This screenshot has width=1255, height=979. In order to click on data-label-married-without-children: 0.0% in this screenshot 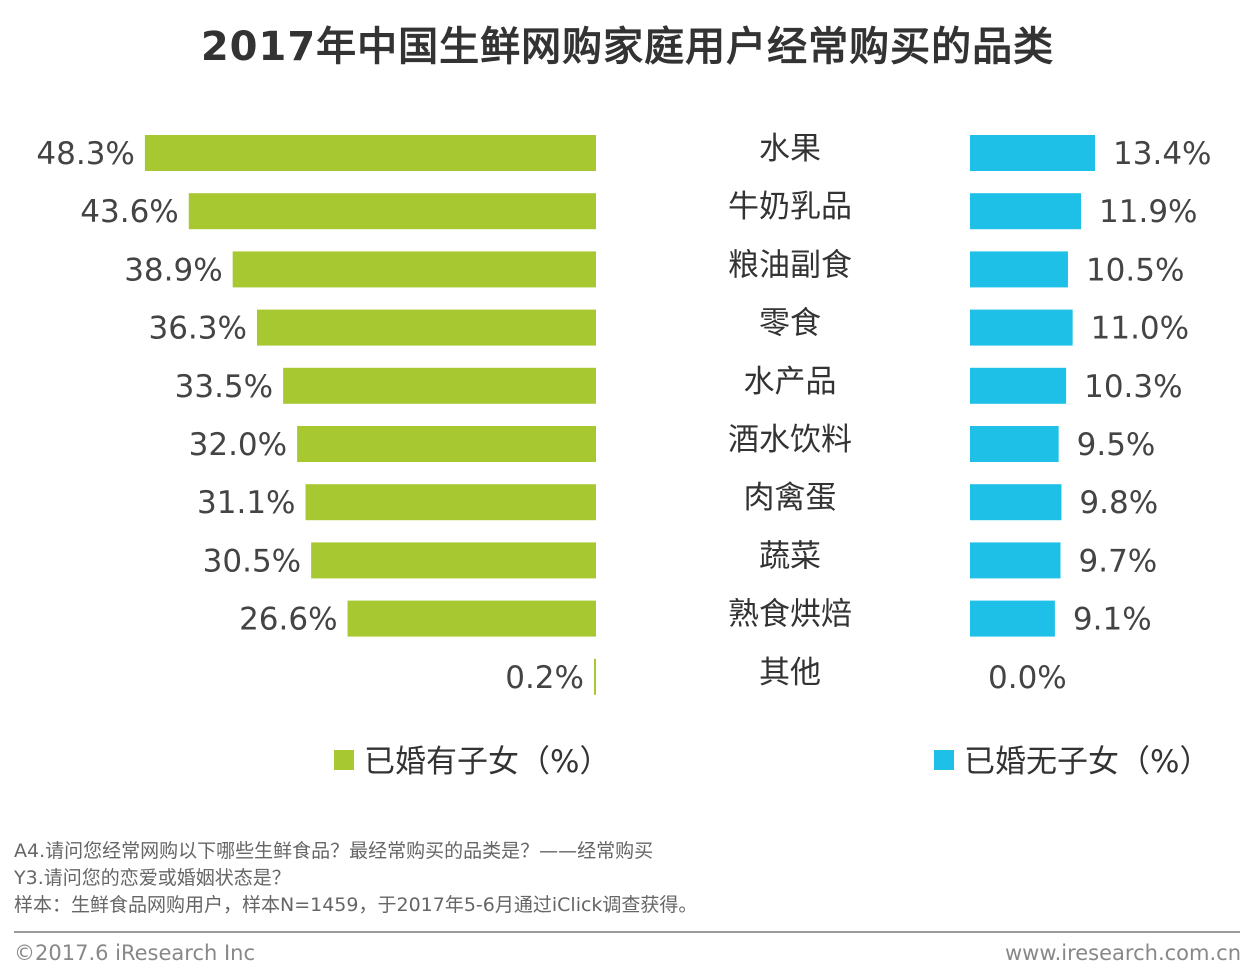, I will do `click(1027, 678)`.